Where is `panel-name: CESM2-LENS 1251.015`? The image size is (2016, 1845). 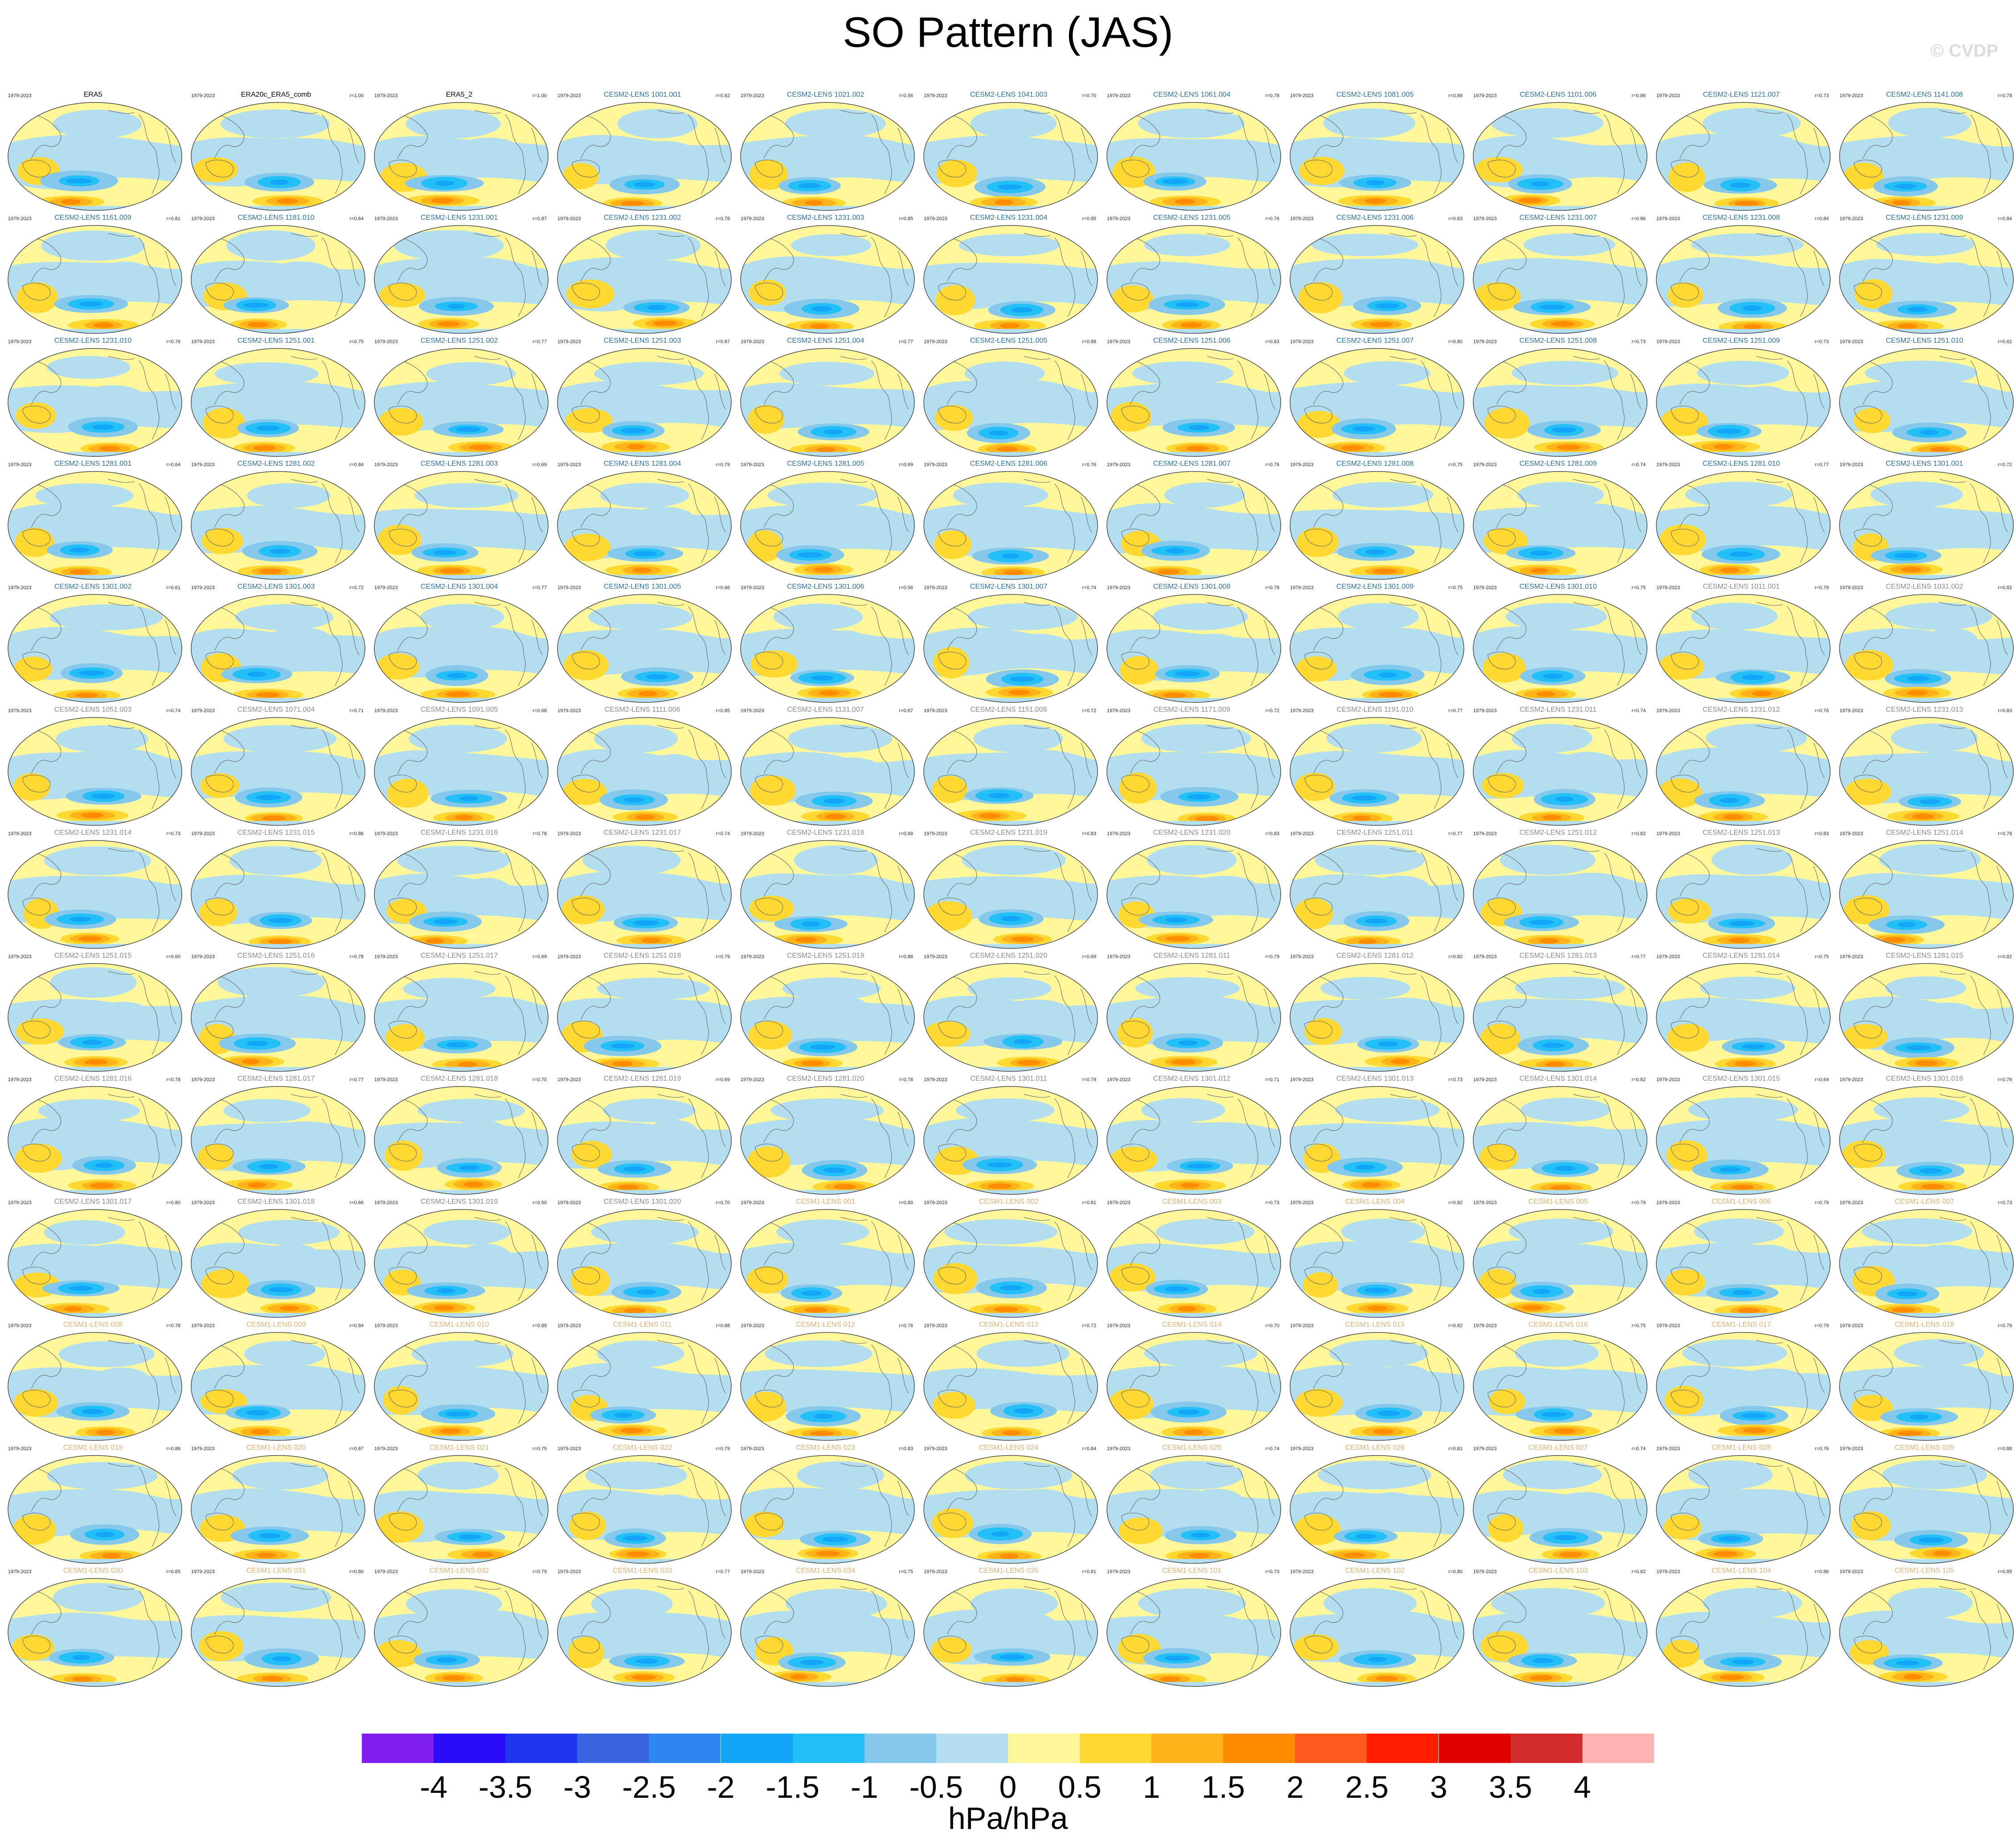
panel-name: CESM2-LENS 1251.015 is located at coordinates (93, 956).